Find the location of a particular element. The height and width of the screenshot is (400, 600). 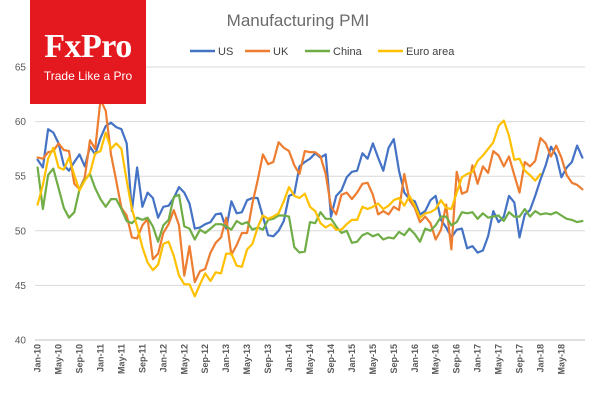

legend: US UK China Euro area is located at coordinates (322, 52).